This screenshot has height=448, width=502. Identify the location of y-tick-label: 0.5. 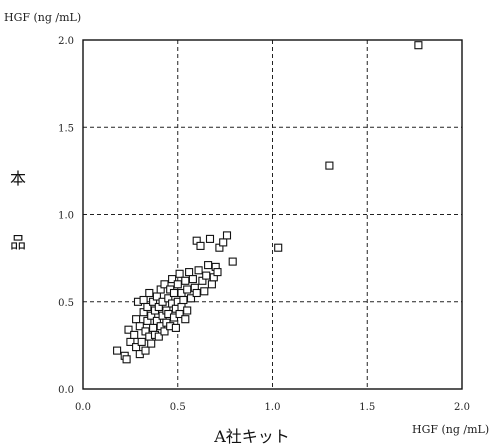
(66, 303).